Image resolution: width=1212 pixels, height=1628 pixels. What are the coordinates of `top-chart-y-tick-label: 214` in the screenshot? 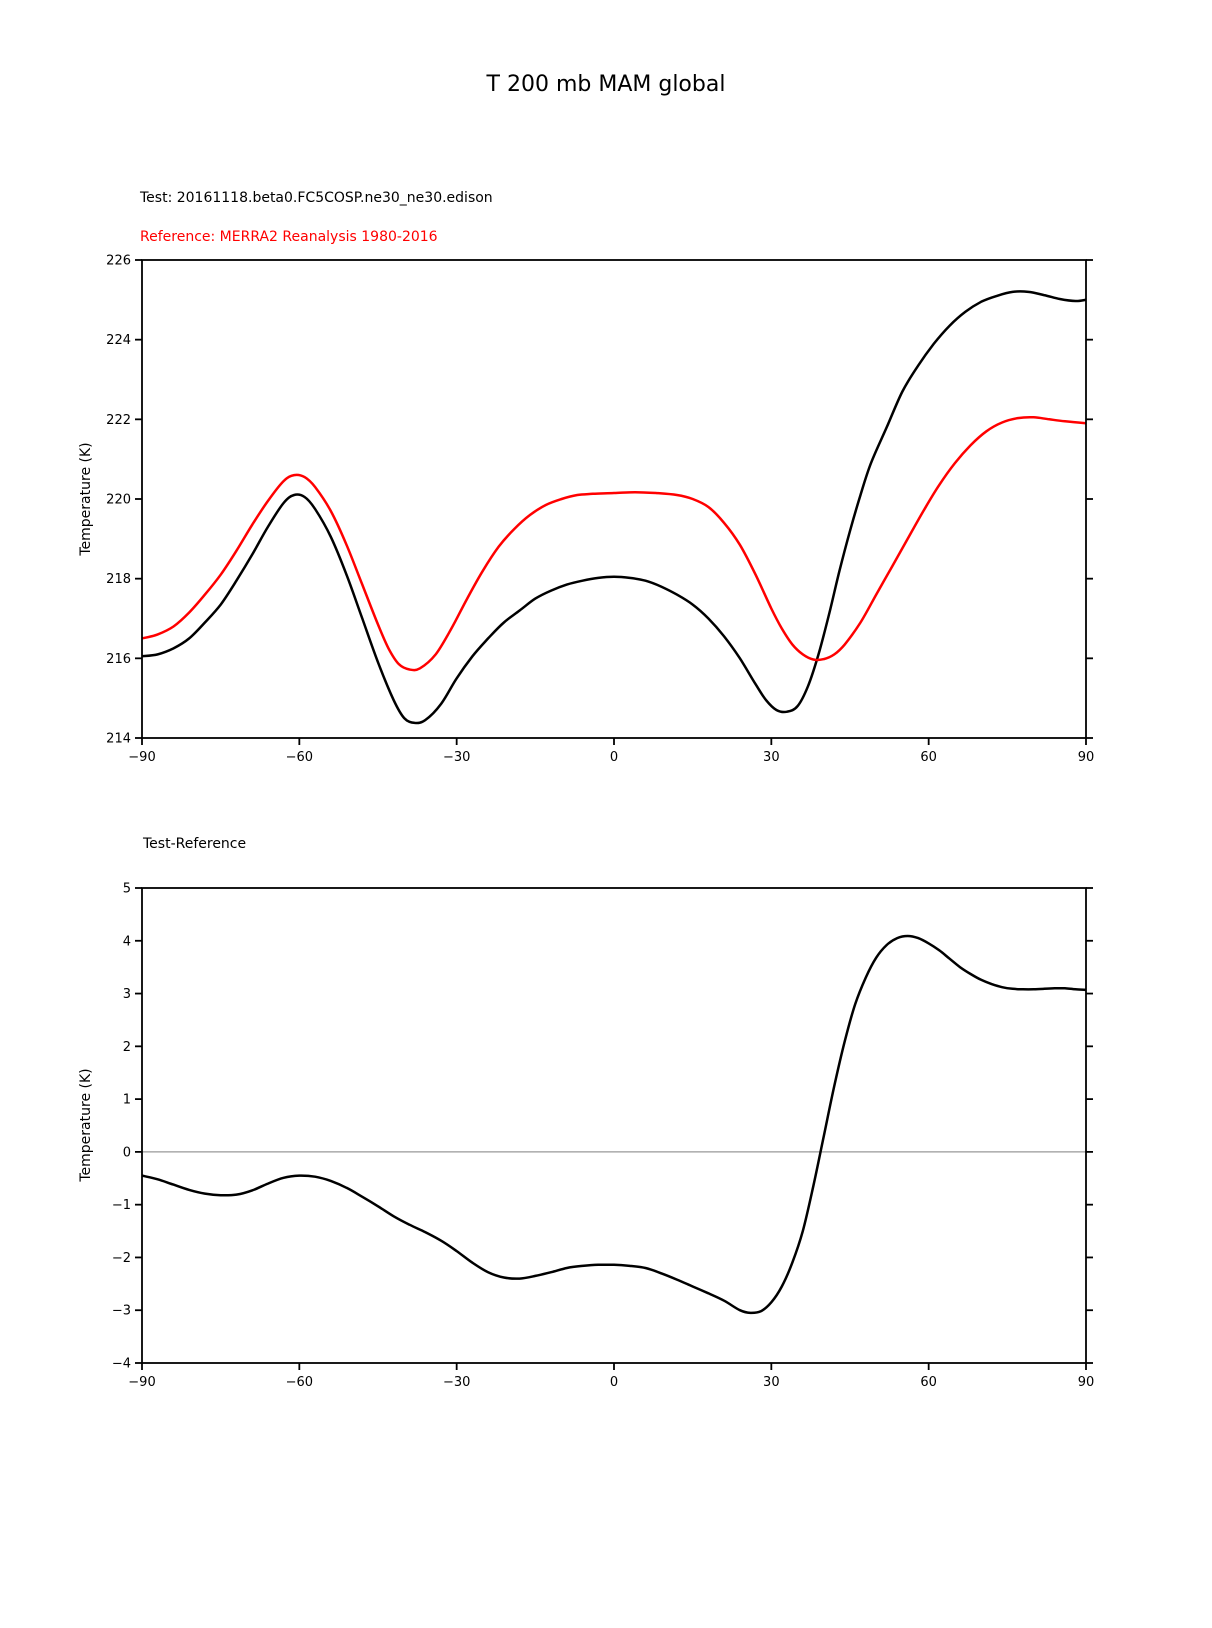 It's located at (118, 739).